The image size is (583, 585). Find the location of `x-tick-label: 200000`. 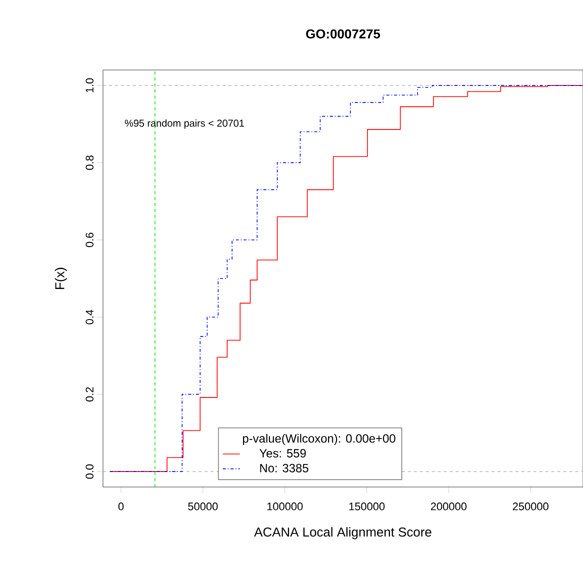

x-tick-label: 200000 is located at coordinates (448, 506).